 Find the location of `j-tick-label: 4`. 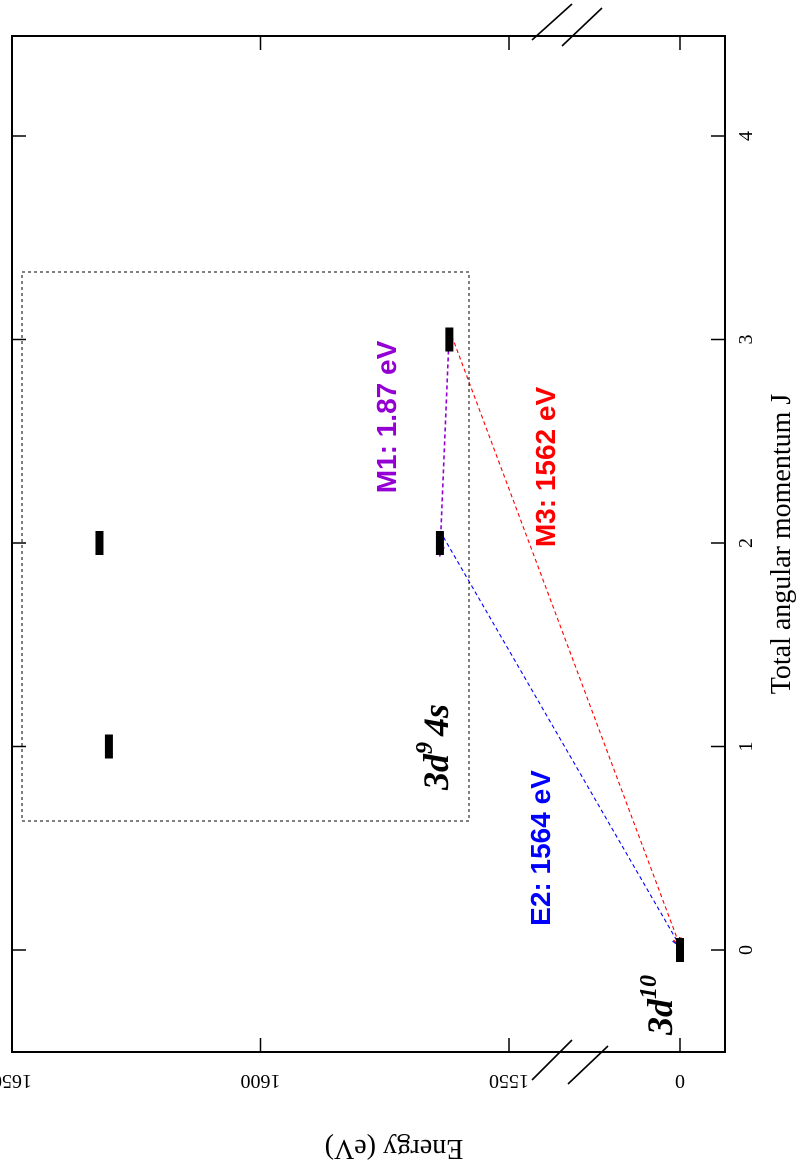

j-tick-label: 4 is located at coordinates (746, 136).